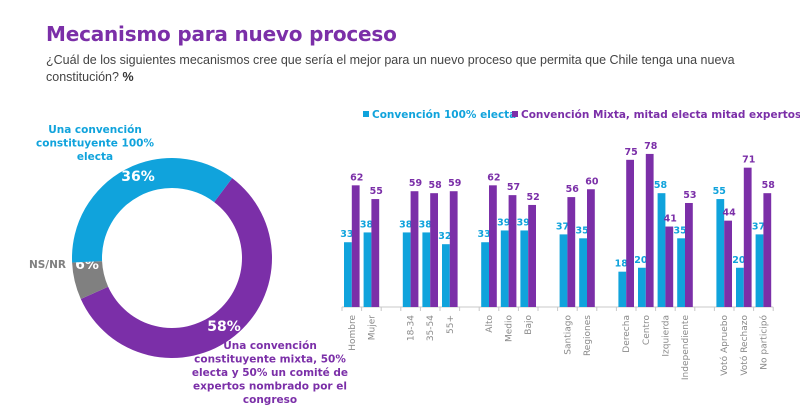 Image resolution: width=800 pixels, height=408 pixels. Describe the element at coordinates (444, 236) in the screenshot. I see `bar-data-label: 32` at that location.